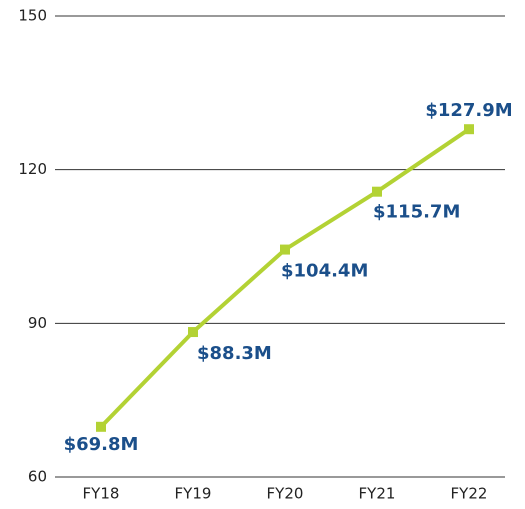 The image size is (525, 509). I want to click on x-tick-label: FY19, so click(193, 494).